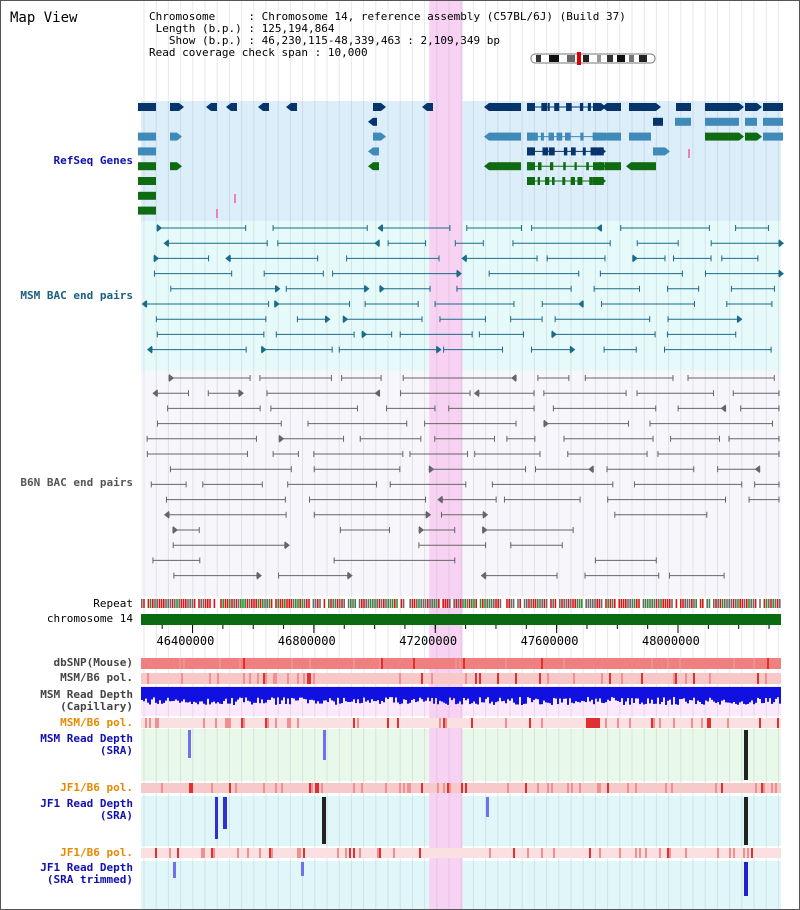  What do you see at coordinates (93, 160) in the screenshot?
I see `refseq-track-label: RefSeq Genes` at bounding box center [93, 160].